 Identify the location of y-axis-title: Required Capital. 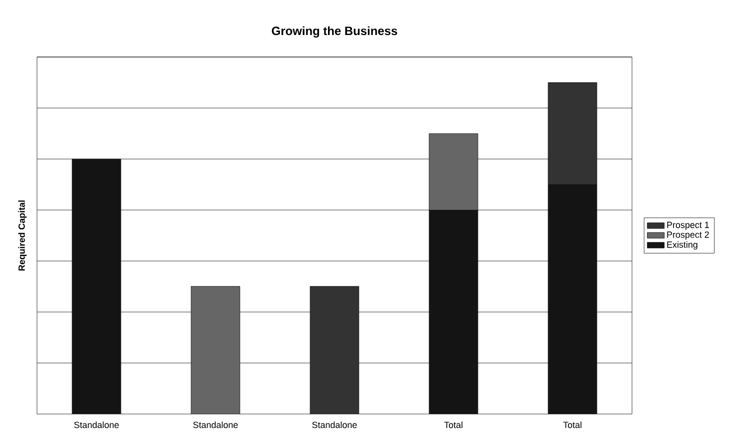
(22, 235).